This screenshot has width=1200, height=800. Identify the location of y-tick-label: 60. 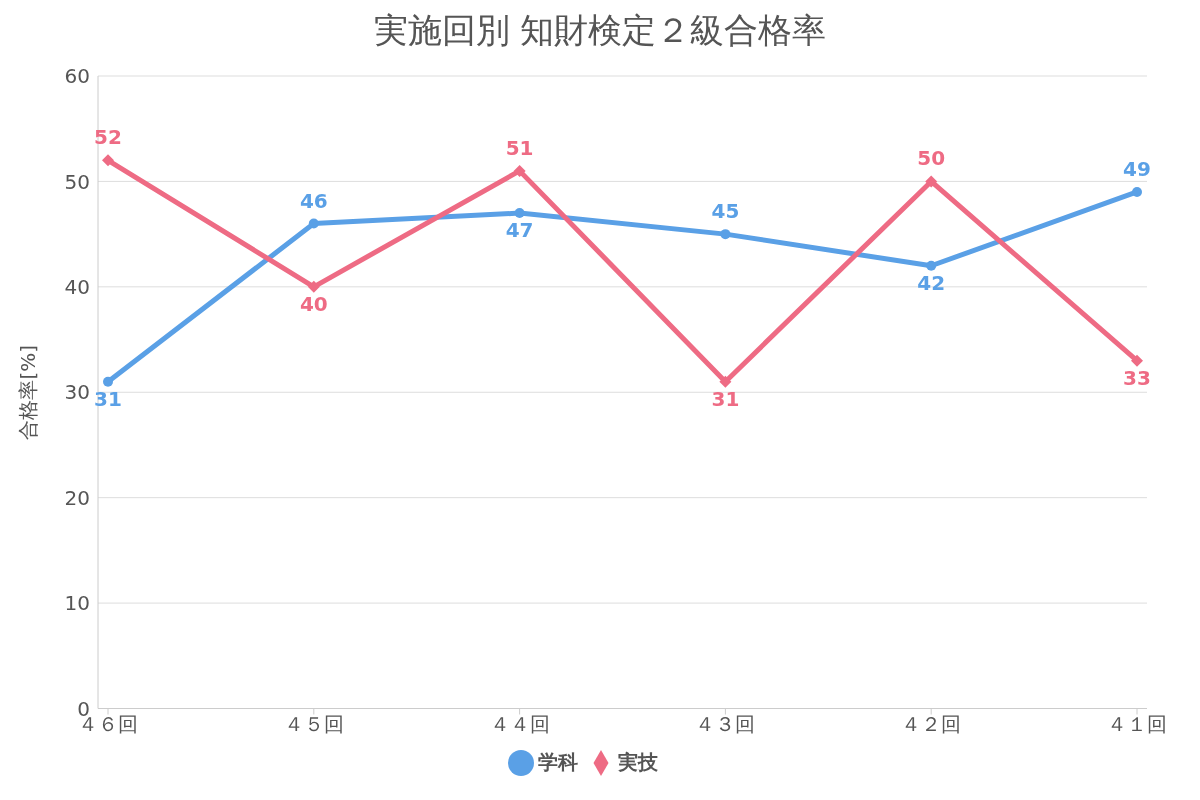
(77, 76).